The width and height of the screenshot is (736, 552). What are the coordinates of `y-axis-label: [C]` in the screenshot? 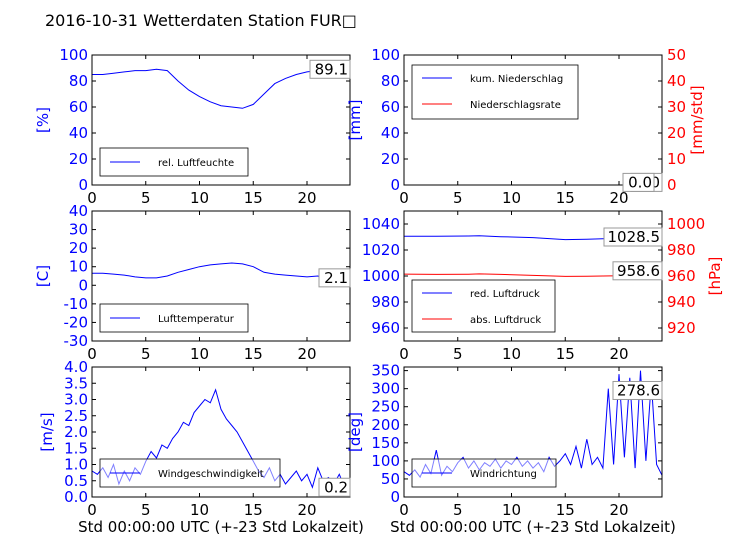 It's located at (43, 276).